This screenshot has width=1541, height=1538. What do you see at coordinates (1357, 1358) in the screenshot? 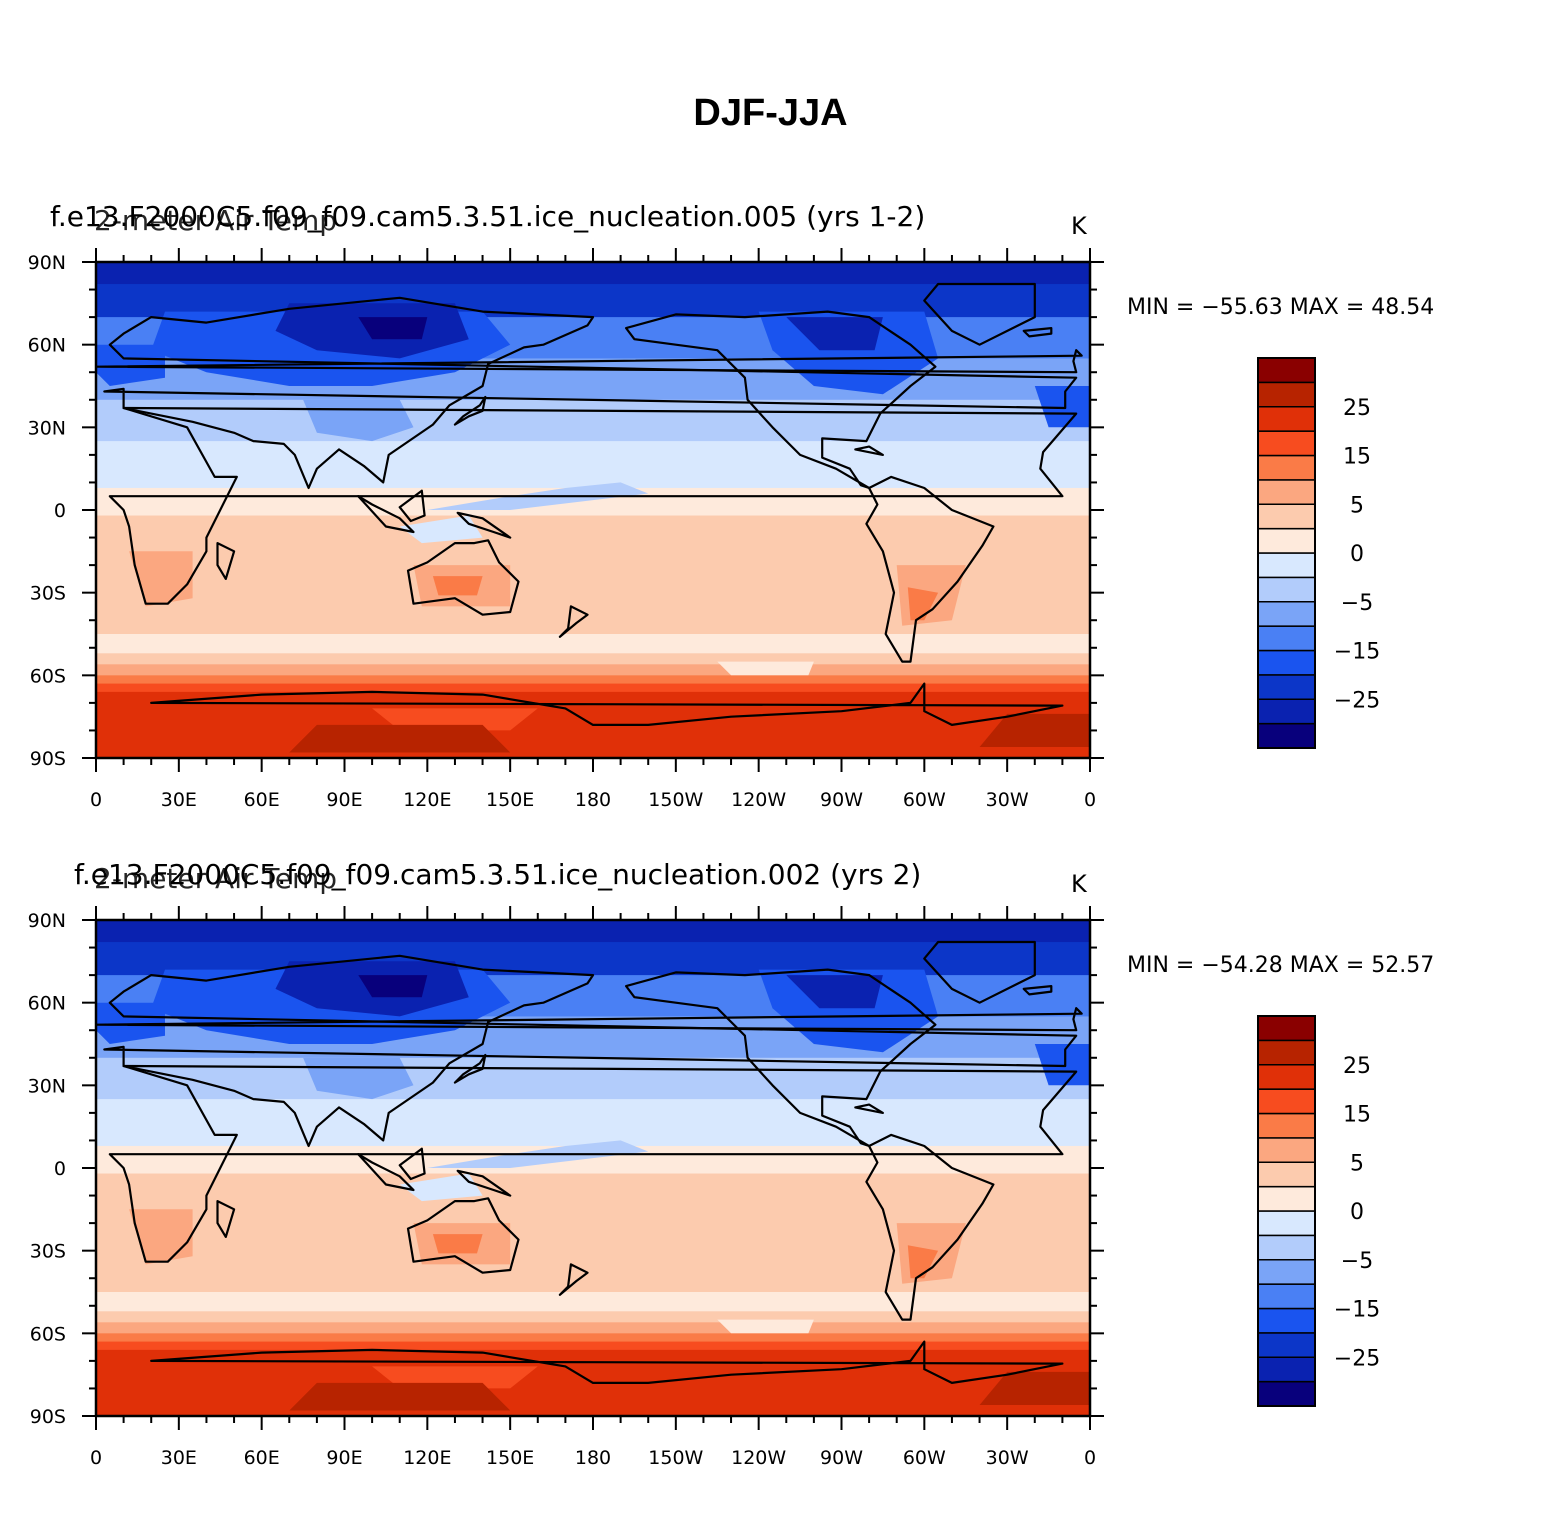
I see `colorbar-label: −25` at bounding box center [1357, 1358].